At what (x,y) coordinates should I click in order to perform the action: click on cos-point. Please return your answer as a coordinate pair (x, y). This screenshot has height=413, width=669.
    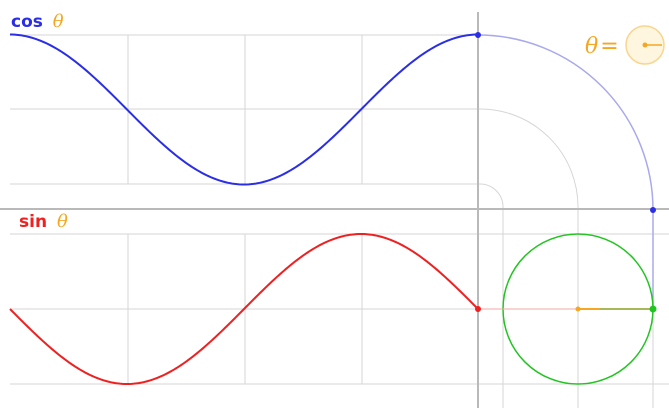
    Looking at the image, I should click on (478, 35).